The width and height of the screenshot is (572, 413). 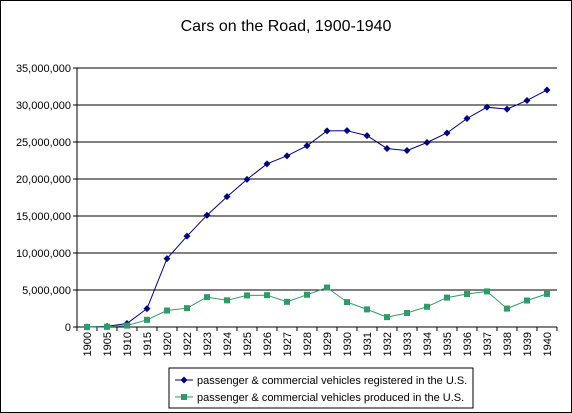 What do you see at coordinates (286, 26) in the screenshot?
I see `chart-title: Cars on the Road, 1900-1940` at bounding box center [286, 26].